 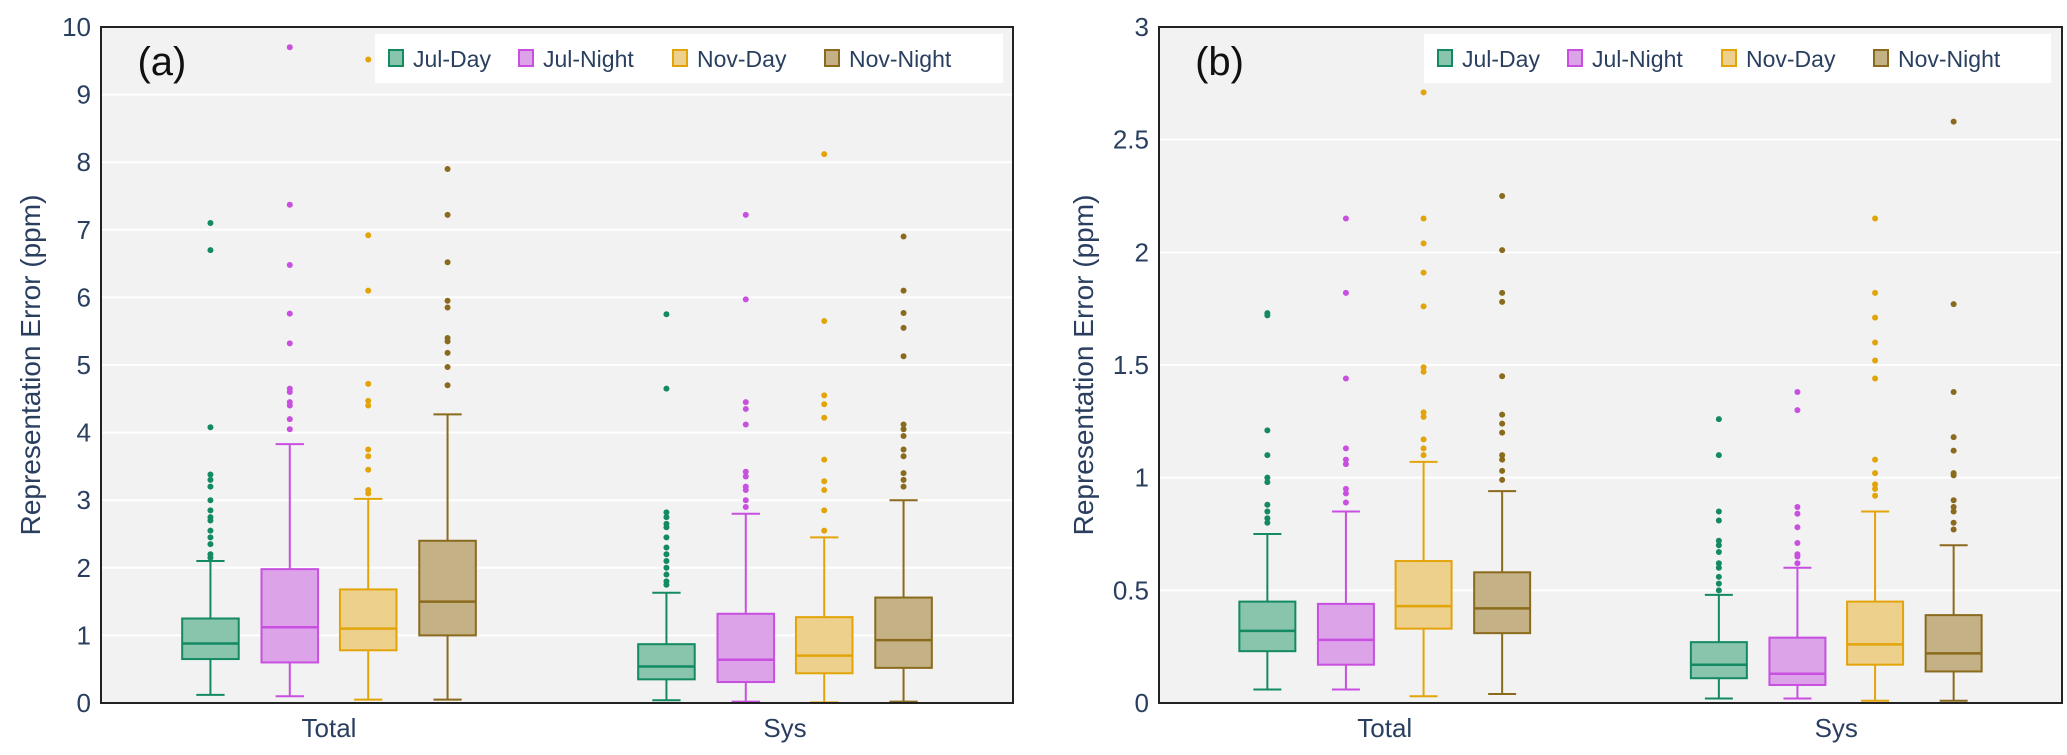 What do you see at coordinates (368, 378) in the screenshot?
I see `box-nov-day-total` at bounding box center [368, 378].